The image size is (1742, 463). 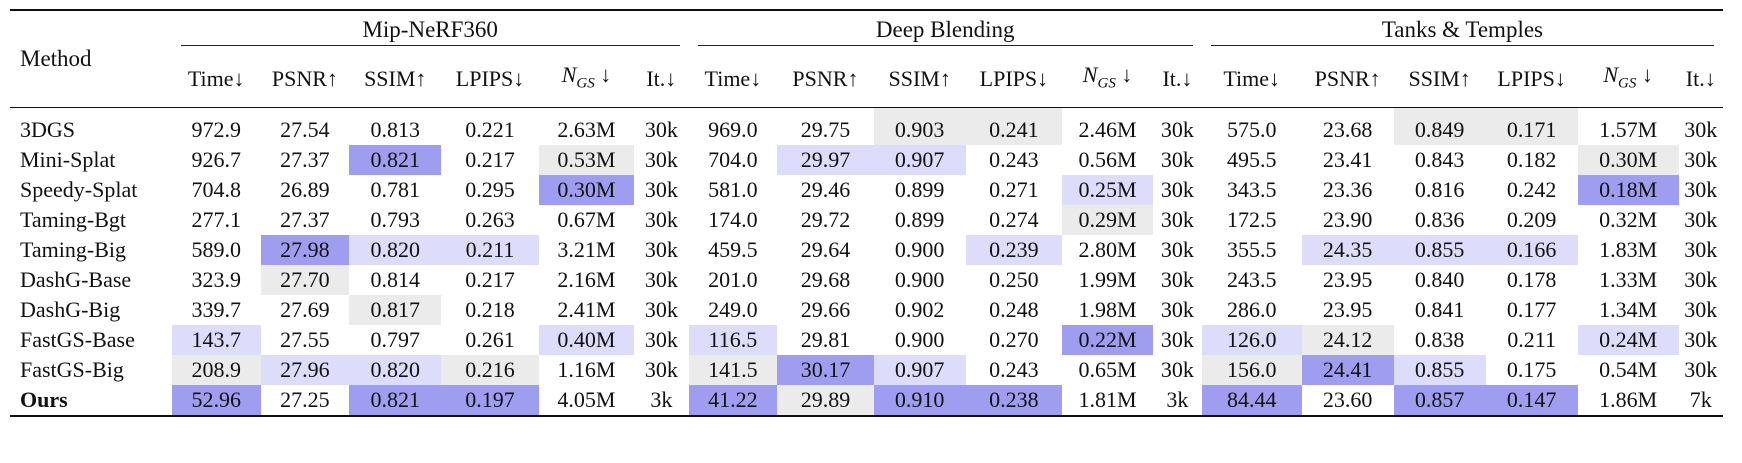 What do you see at coordinates (490, 250) in the screenshot?
I see `value-cell: 0.211` at bounding box center [490, 250].